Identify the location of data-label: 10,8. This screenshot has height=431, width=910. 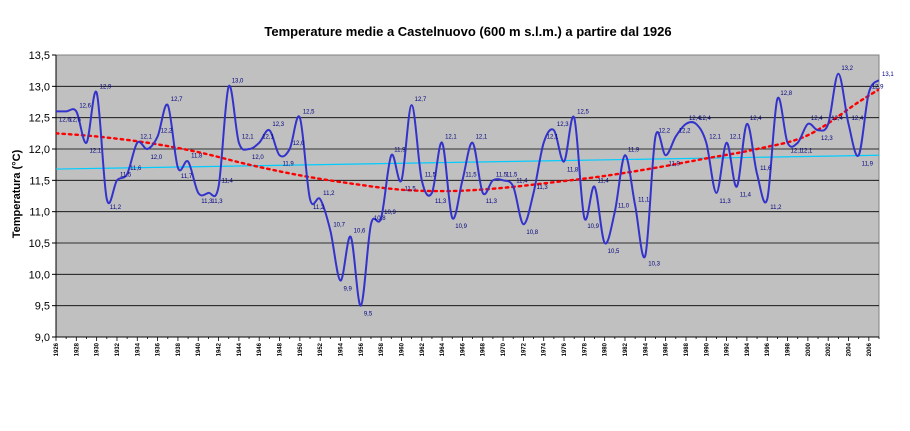
(380, 219).